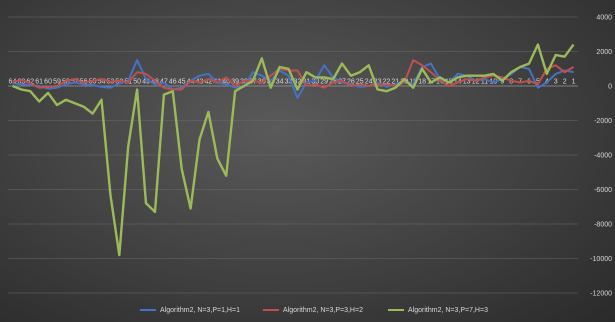 The width and height of the screenshot is (615, 322). I want to click on x-tick-label: 55, so click(93, 82).